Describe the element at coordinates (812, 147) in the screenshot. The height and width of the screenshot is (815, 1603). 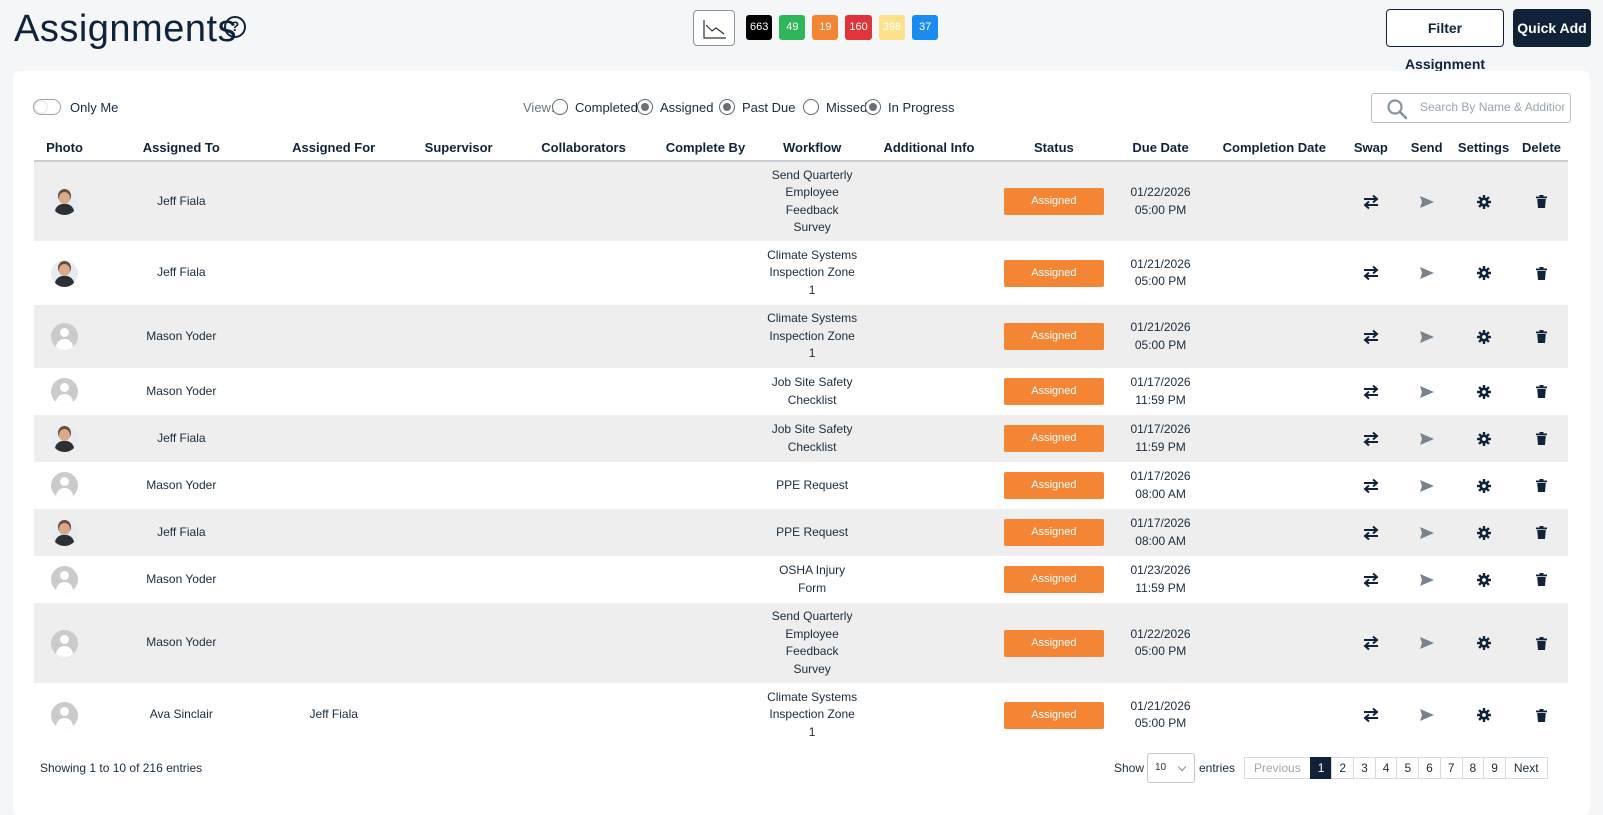
I see `column-header: Workflow` at that location.